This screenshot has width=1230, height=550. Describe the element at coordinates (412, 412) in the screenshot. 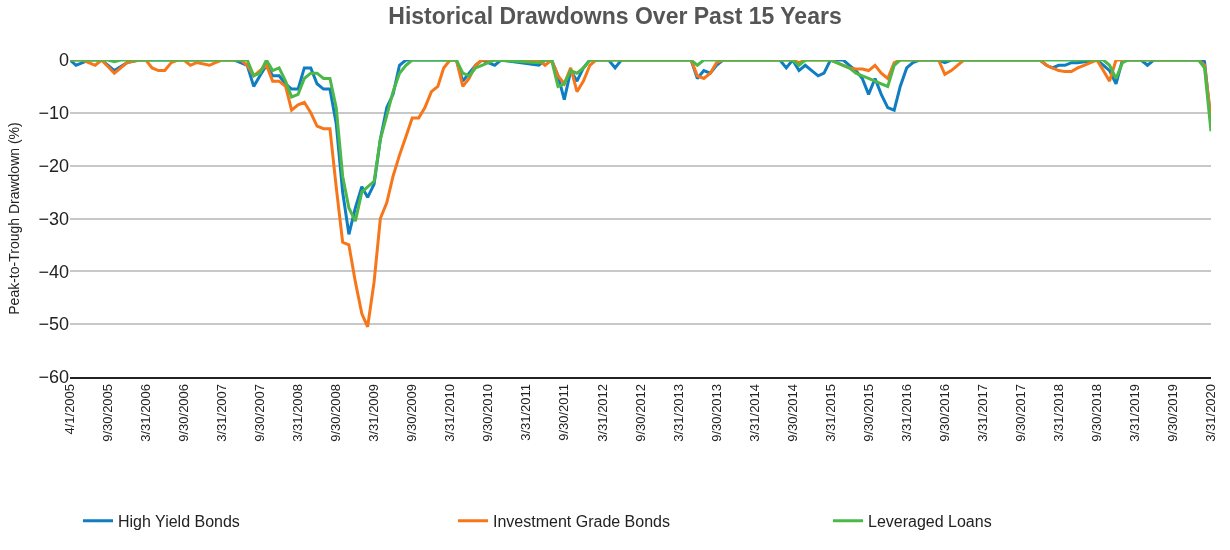

I see `x-tick-label: 9/30/2009` at that location.